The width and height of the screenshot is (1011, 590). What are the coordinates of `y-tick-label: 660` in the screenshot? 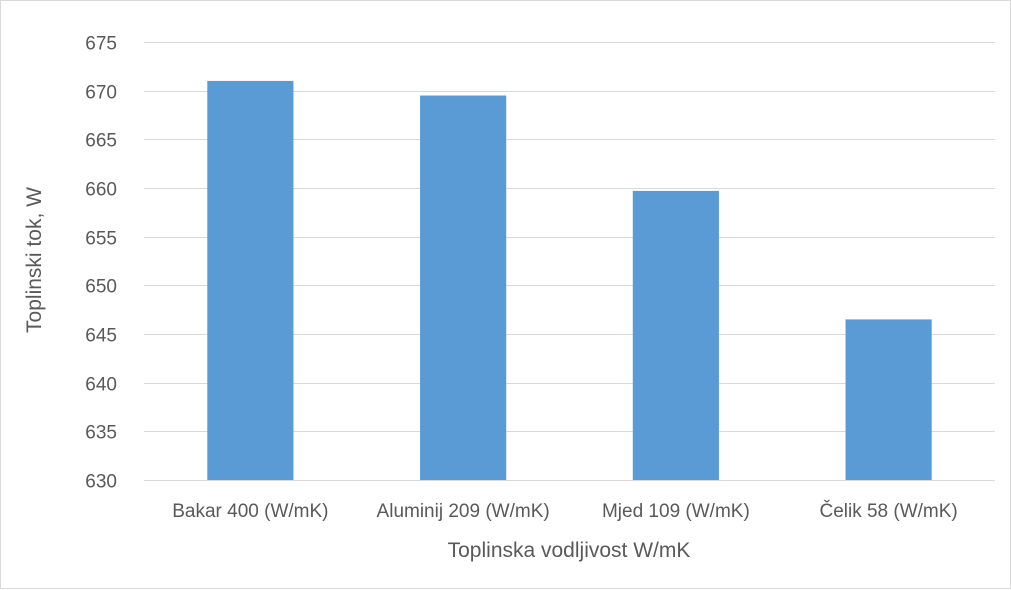 It's located at (101, 190).